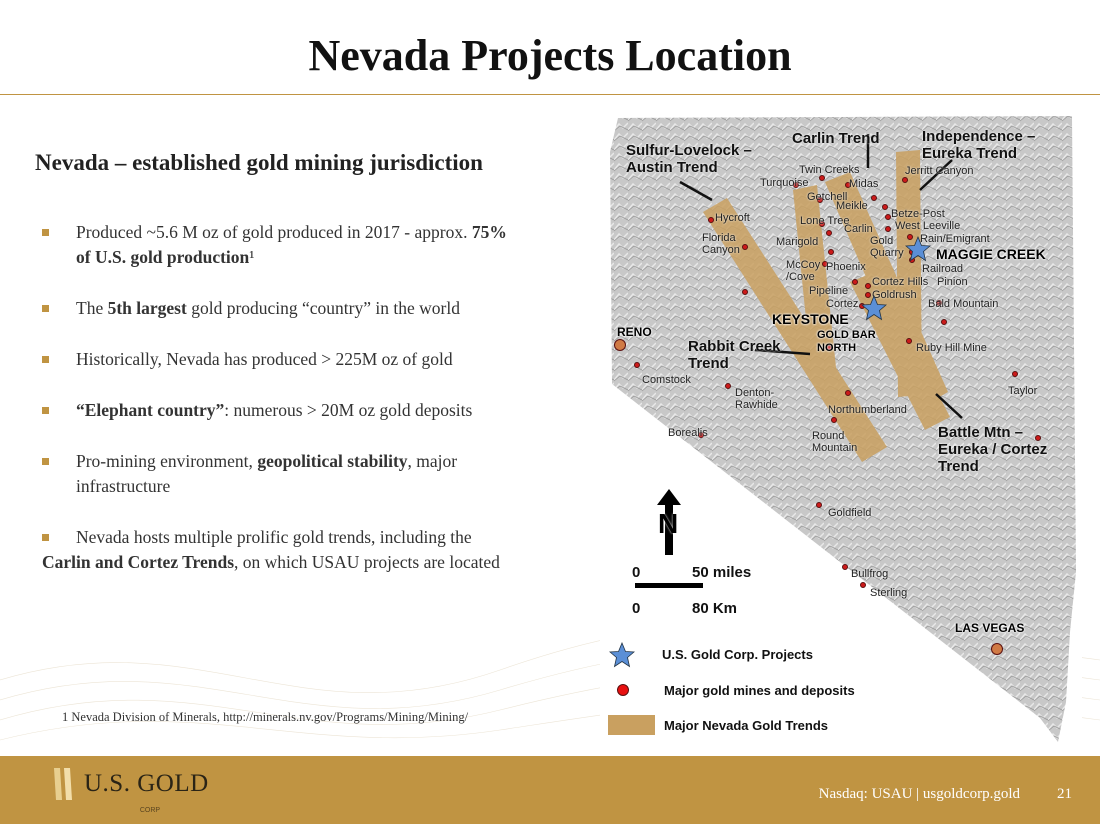 Image resolution: width=1100 pixels, height=824 pixels. Describe the element at coordinates (963, 304) in the screenshot. I see `mine-label: Bald Mountain` at that location.